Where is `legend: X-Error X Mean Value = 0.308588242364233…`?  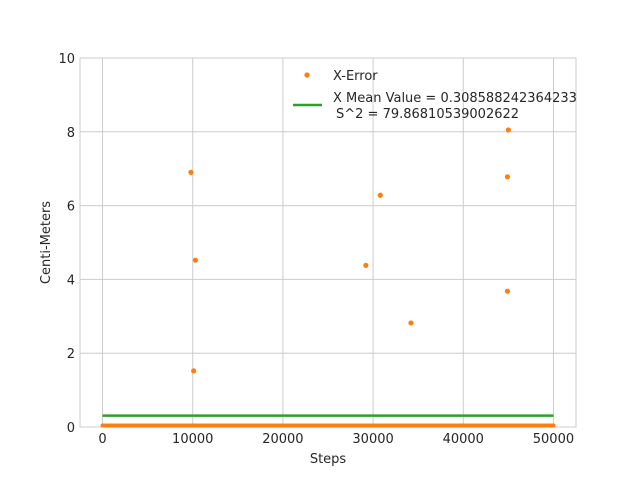
legend: X-Error X Mean Value = 0.308588242364233… is located at coordinates (435, 95).